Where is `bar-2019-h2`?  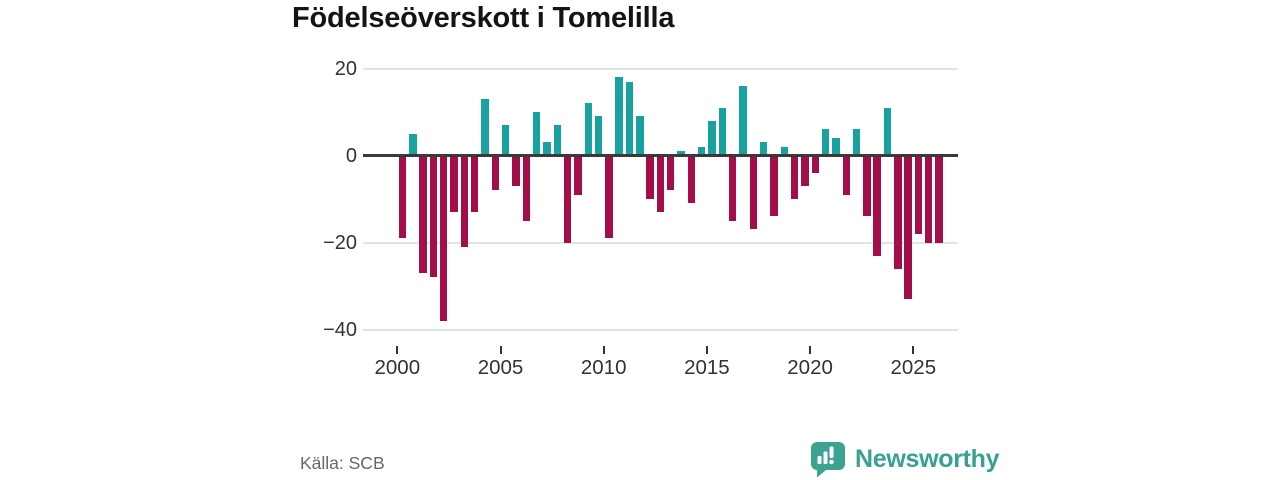
bar-2019-h2 is located at coordinates (805, 170).